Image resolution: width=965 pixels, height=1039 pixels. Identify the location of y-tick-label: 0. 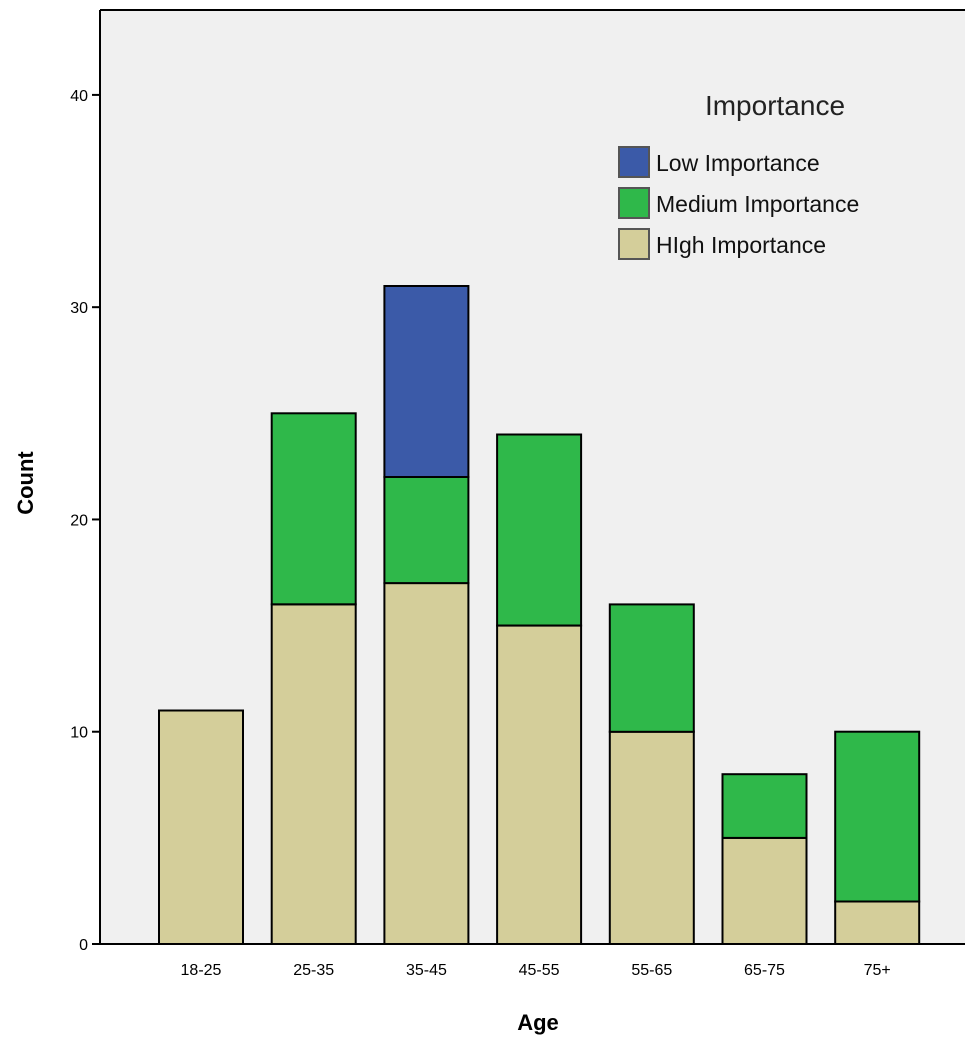
(83, 945).